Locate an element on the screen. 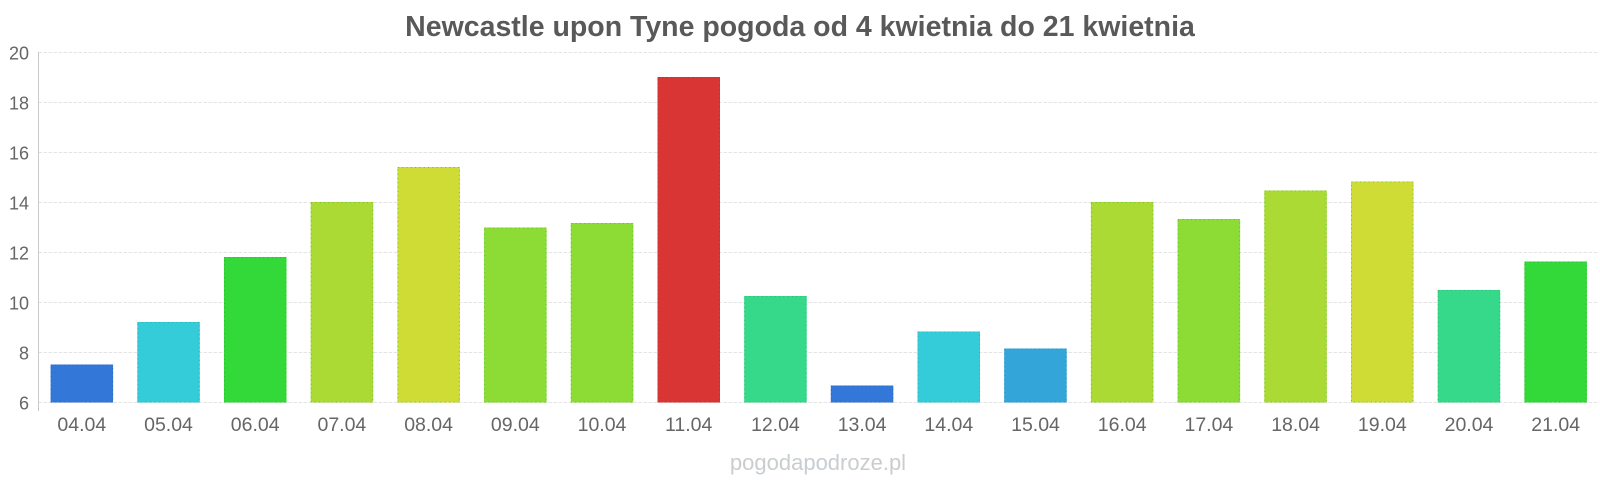 This screenshot has width=1600, height=485. svg-text: 06.04 is located at coordinates (255, 425).